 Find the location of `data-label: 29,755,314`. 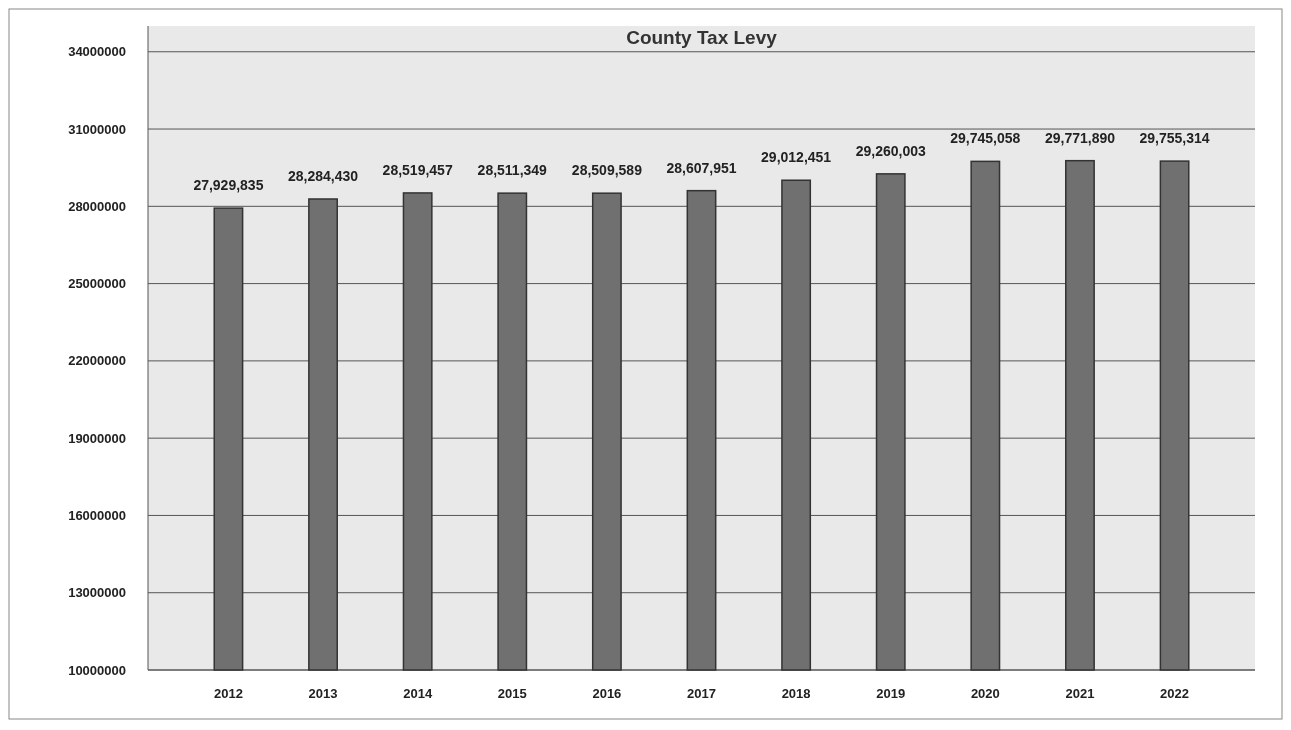

data-label: 29,755,314 is located at coordinates (1174, 138).